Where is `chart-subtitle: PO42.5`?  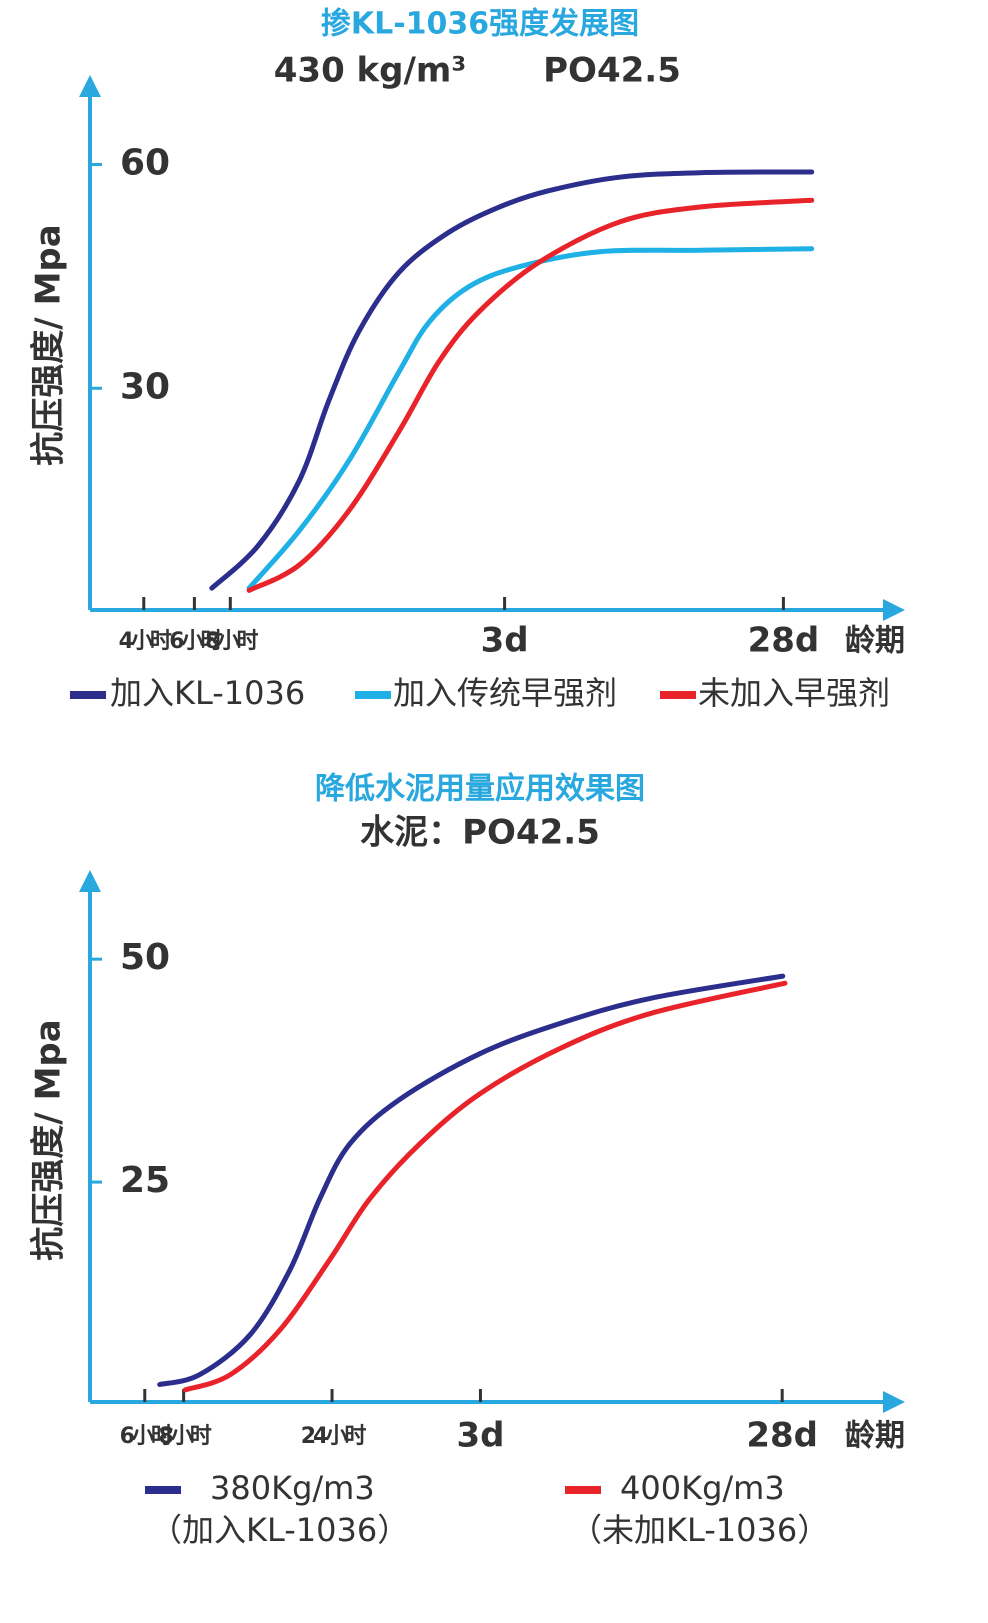
chart-subtitle: PO42.5 is located at coordinates (612, 71).